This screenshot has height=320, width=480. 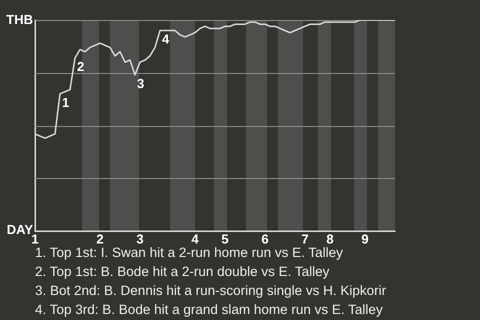 I want to click on x-tick-label: 4, so click(x=195, y=238).